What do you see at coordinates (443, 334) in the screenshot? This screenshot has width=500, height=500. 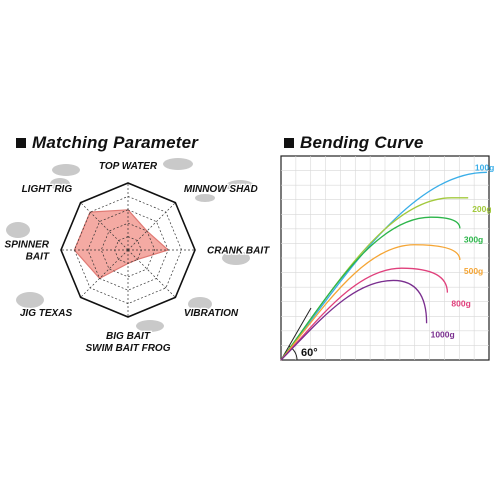 I see `curve-weight-label: 1000g` at bounding box center [443, 334].